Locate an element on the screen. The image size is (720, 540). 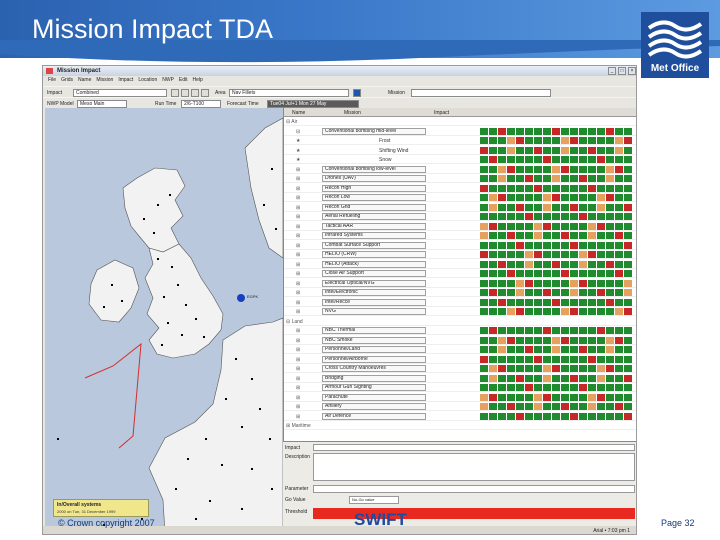
table-row: ⊞ Aerial Refueling is located at coordinates (460, 216).